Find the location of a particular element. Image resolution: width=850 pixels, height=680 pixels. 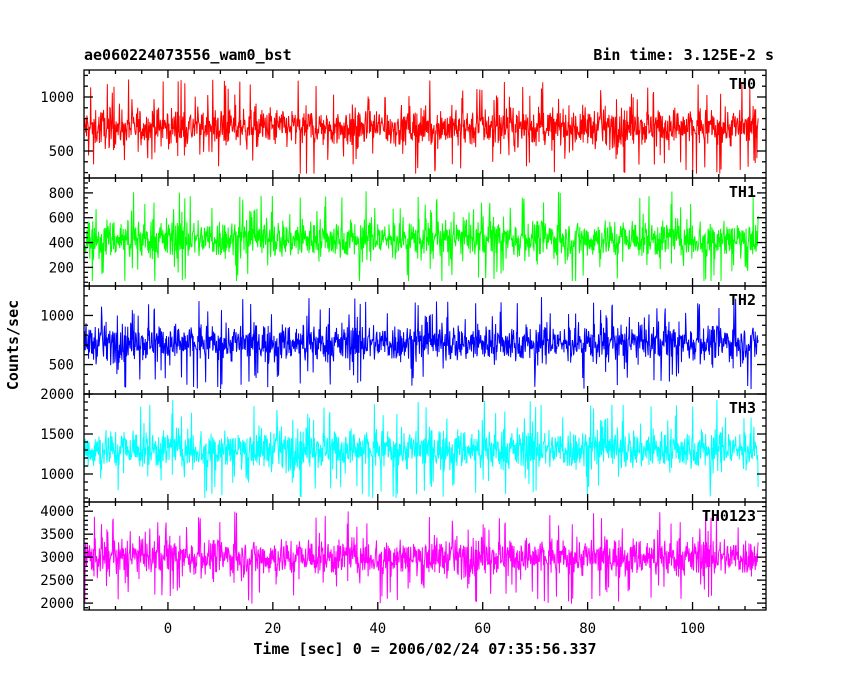

panel-th0123: 2000 2500 3000 3500 4000 TH0123 is located at coordinates (403, 556).